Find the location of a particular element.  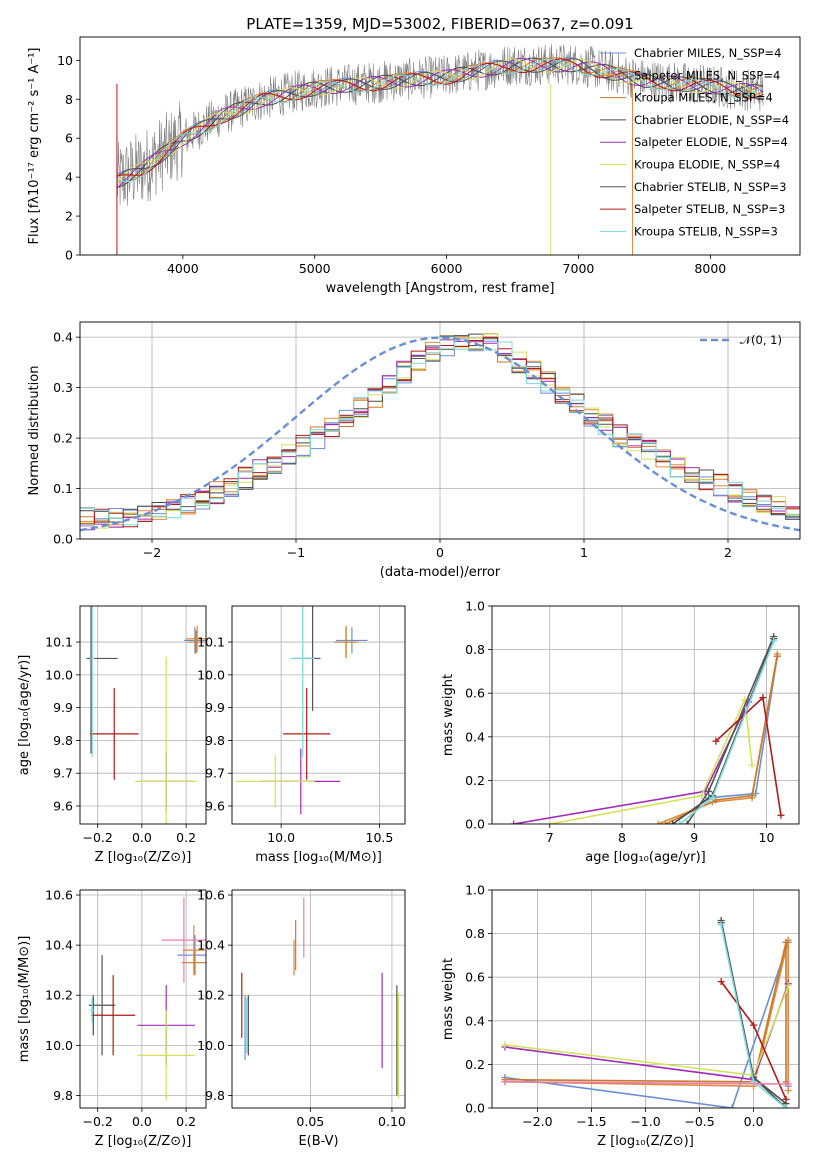

residuals-normal-curve is located at coordinates (440, 434).